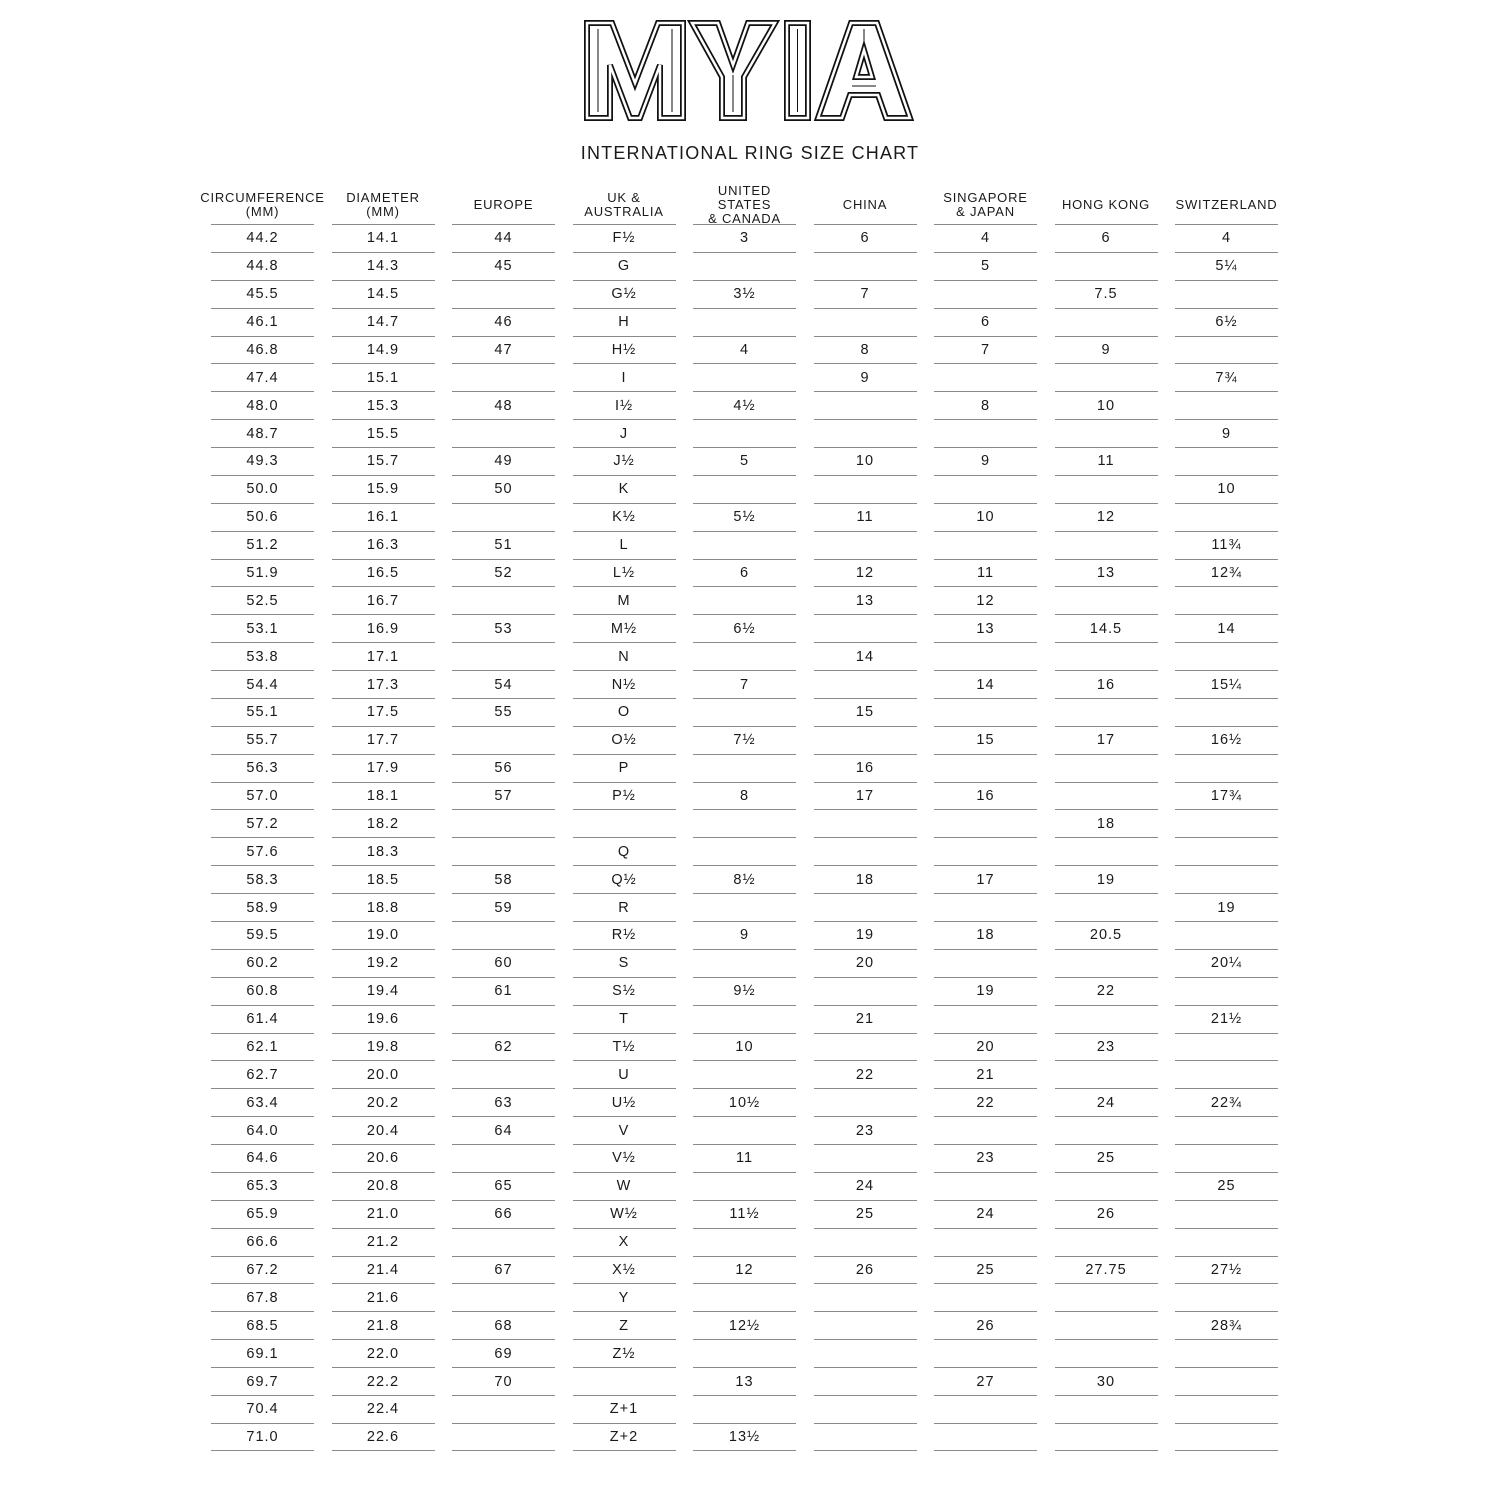 The height and width of the screenshot is (1500, 1500). What do you see at coordinates (985, 1381) in the screenshot?
I see `table-cell: 27` at bounding box center [985, 1381].